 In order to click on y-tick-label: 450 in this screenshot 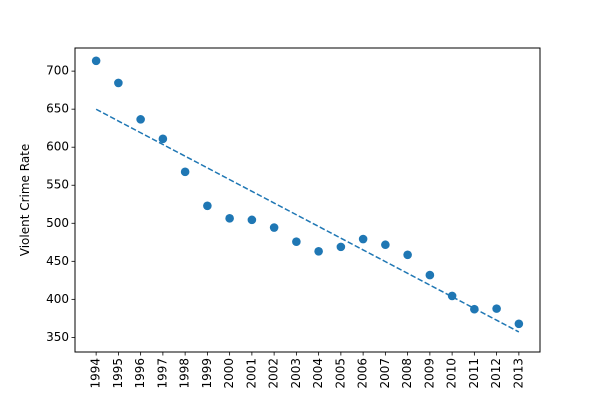, I will do `click(57, 261)`.